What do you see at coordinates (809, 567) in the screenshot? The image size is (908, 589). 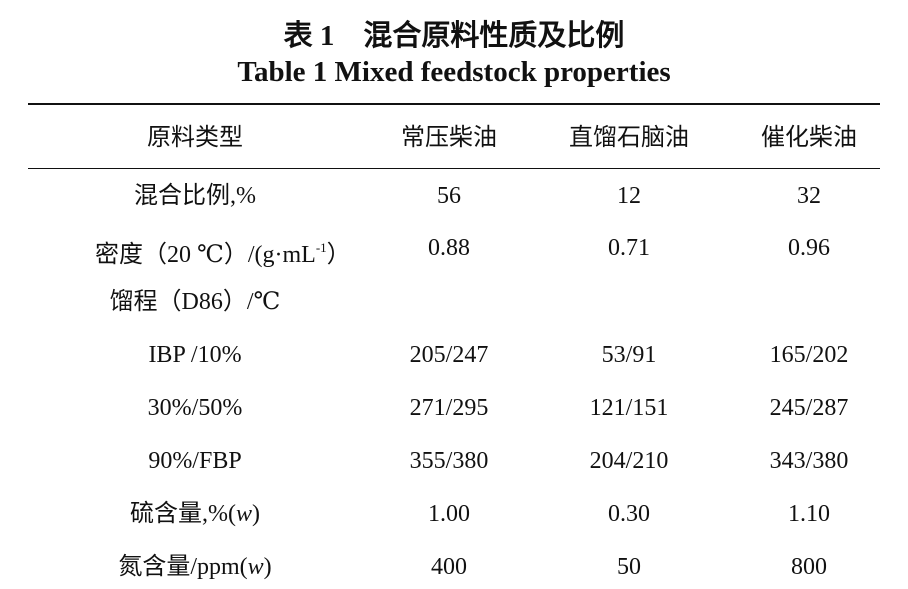 I see `value-cell: 800` at bounding box center [809, 567].